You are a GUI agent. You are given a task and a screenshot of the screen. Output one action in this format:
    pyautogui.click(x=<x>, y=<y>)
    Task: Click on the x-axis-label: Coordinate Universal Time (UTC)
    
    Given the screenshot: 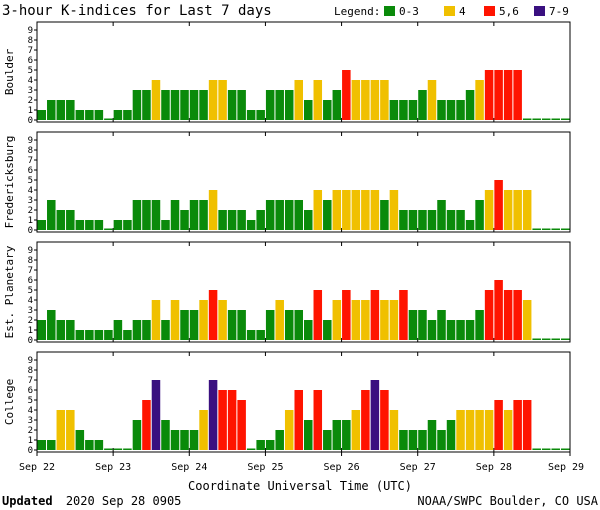 What is the action you would take?
    pyautogui.click(x=300, y=486)
    